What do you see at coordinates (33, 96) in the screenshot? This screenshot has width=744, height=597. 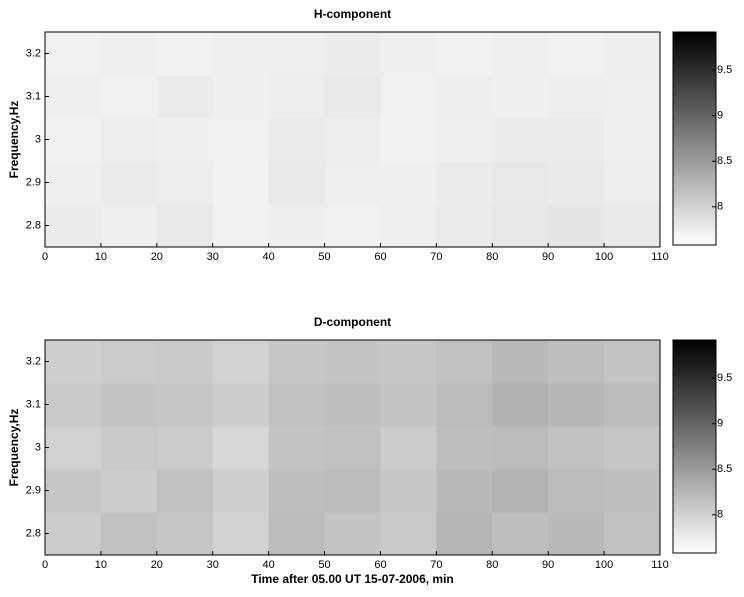 I see `y-tick-label: 3.1` at bounding box center [33, 96].